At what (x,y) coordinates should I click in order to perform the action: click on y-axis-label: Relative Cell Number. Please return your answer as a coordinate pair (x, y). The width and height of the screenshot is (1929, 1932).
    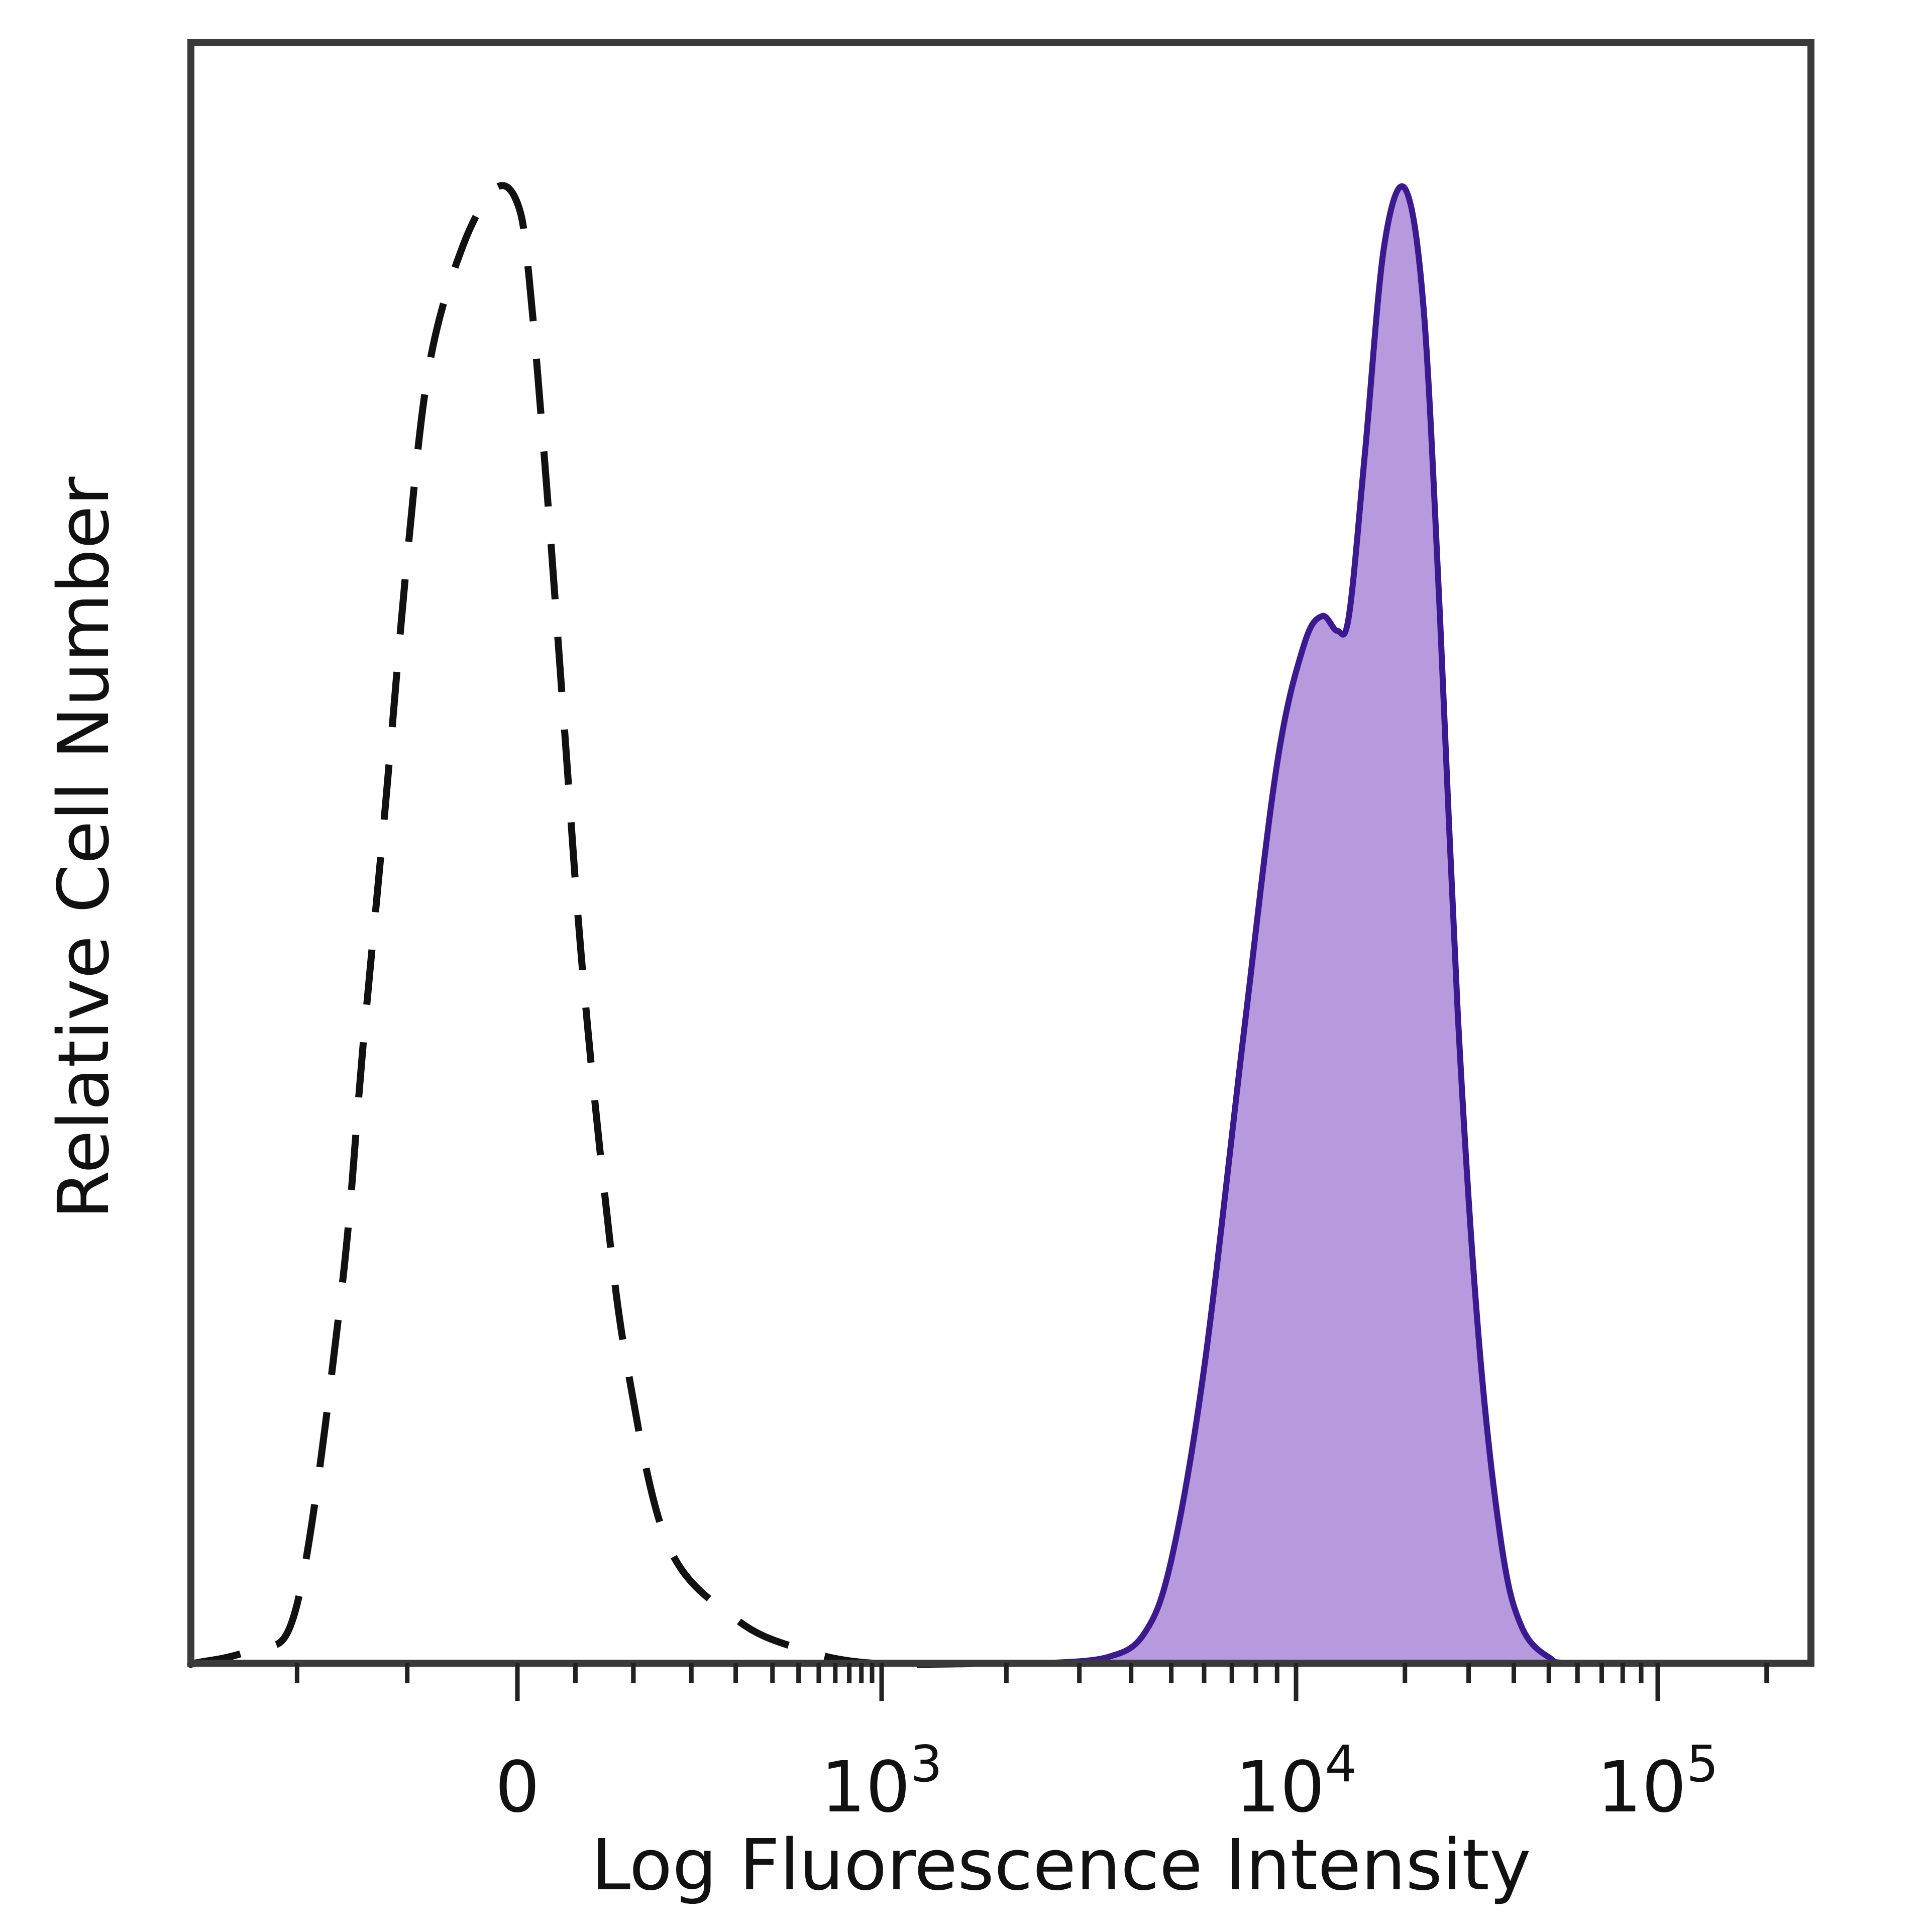
    Looking at the image, I should click on (84, 847).